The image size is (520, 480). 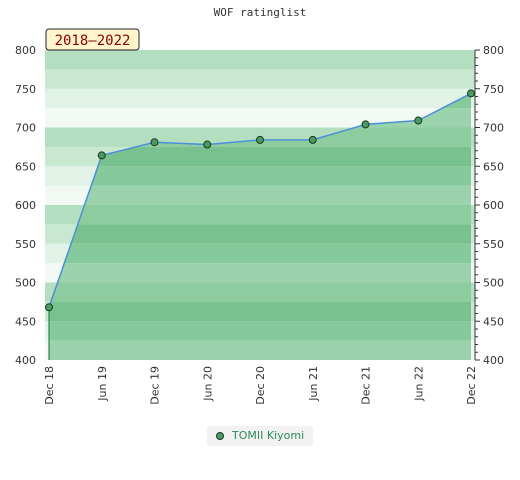 I want to click on y-tick-label-left: 400, so click(x=25, y=360).